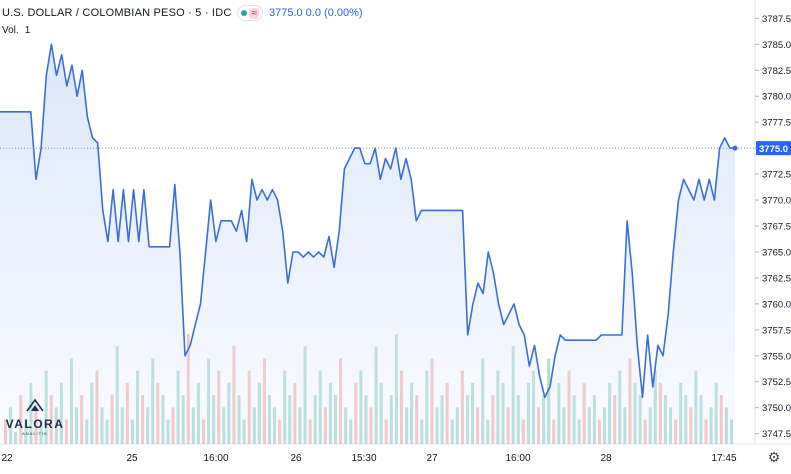  Describe the element at coordinates (7, 458) in the screenshot. I see `x-tick-label: 22` at that location.